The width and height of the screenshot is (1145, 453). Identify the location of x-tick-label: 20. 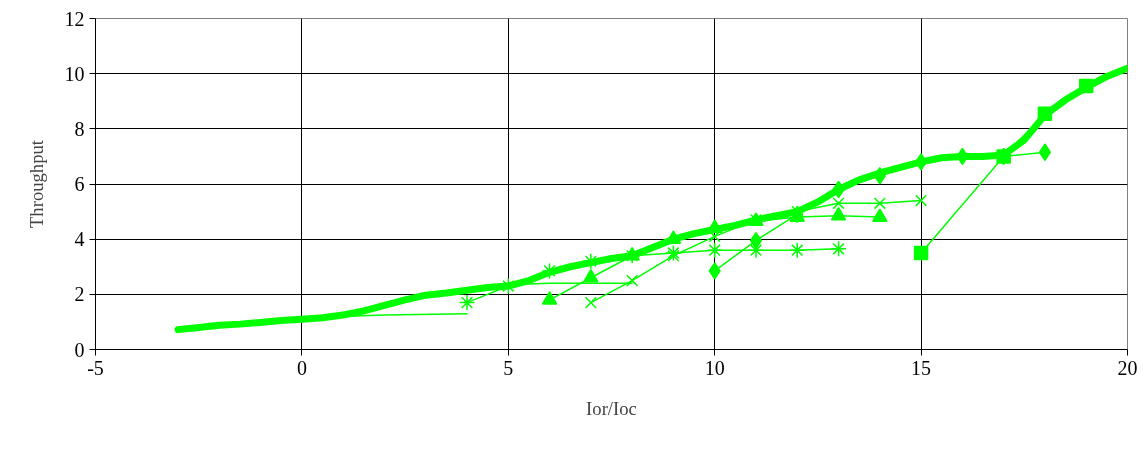
(1127, 367).